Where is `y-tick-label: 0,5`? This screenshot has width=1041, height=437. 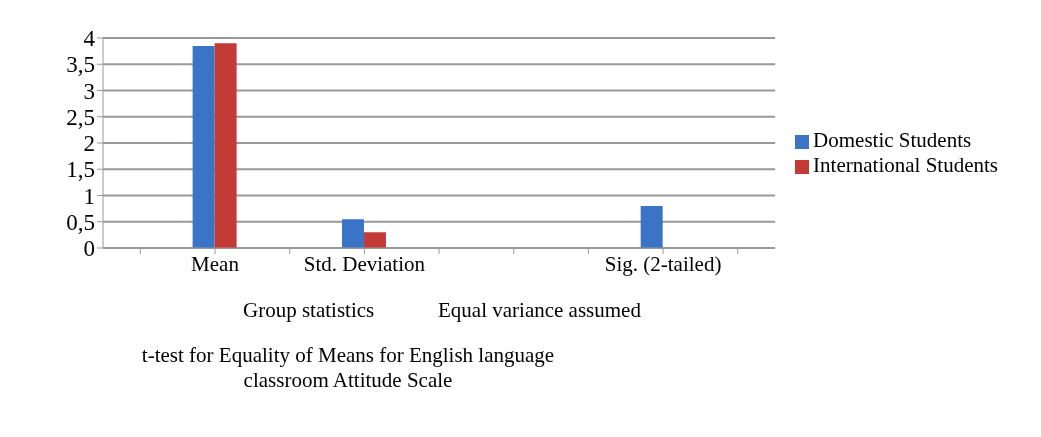
y-tick-label: 0,5 is located at coordinates (80, 222).